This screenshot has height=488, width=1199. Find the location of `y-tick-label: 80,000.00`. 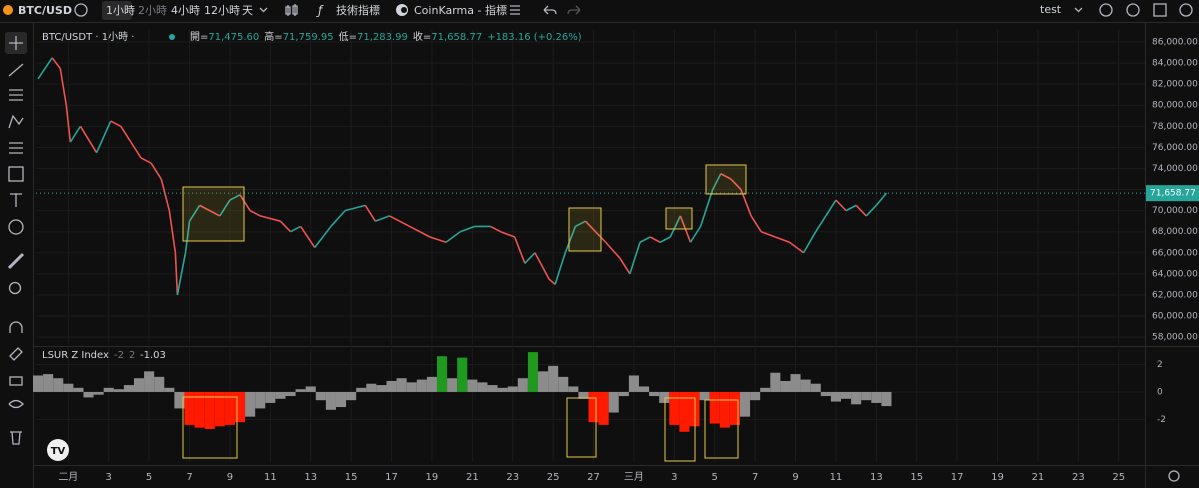

y-tick-label: 80,000.00 is located at coordinates (1175, 106).